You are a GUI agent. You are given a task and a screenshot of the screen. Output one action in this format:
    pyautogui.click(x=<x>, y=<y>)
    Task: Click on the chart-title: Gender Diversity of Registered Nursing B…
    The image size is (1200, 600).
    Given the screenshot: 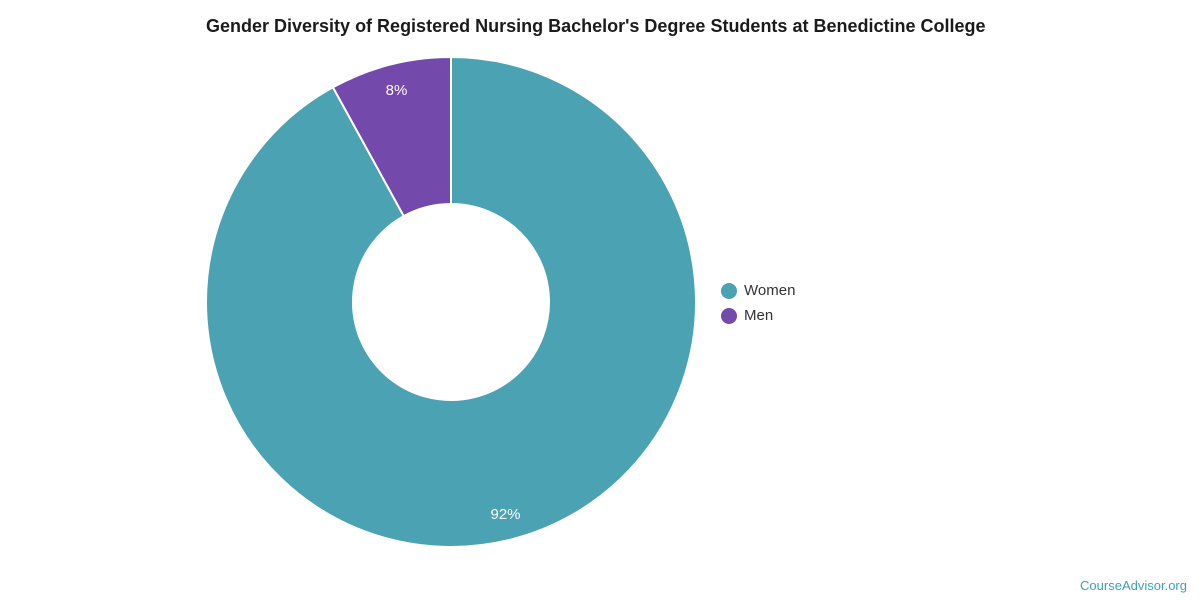 What is the action you would take?
    pyautogui.click(x=596, y=26)
    